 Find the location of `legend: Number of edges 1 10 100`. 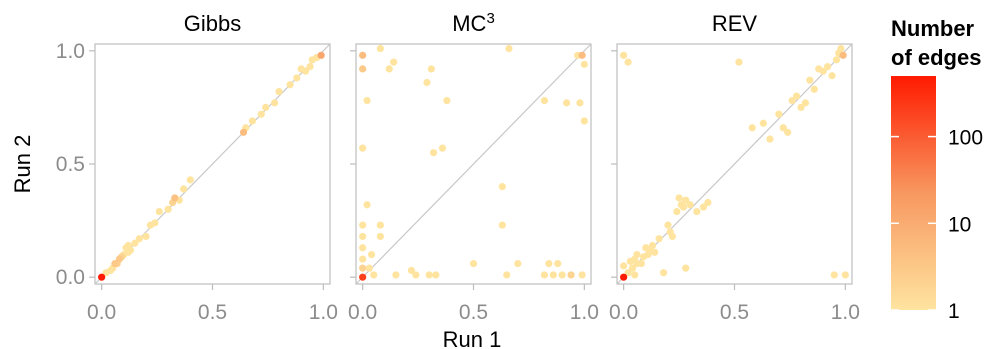

legend: Number of edges 1 10 100 is located at coordinates (937, 169).